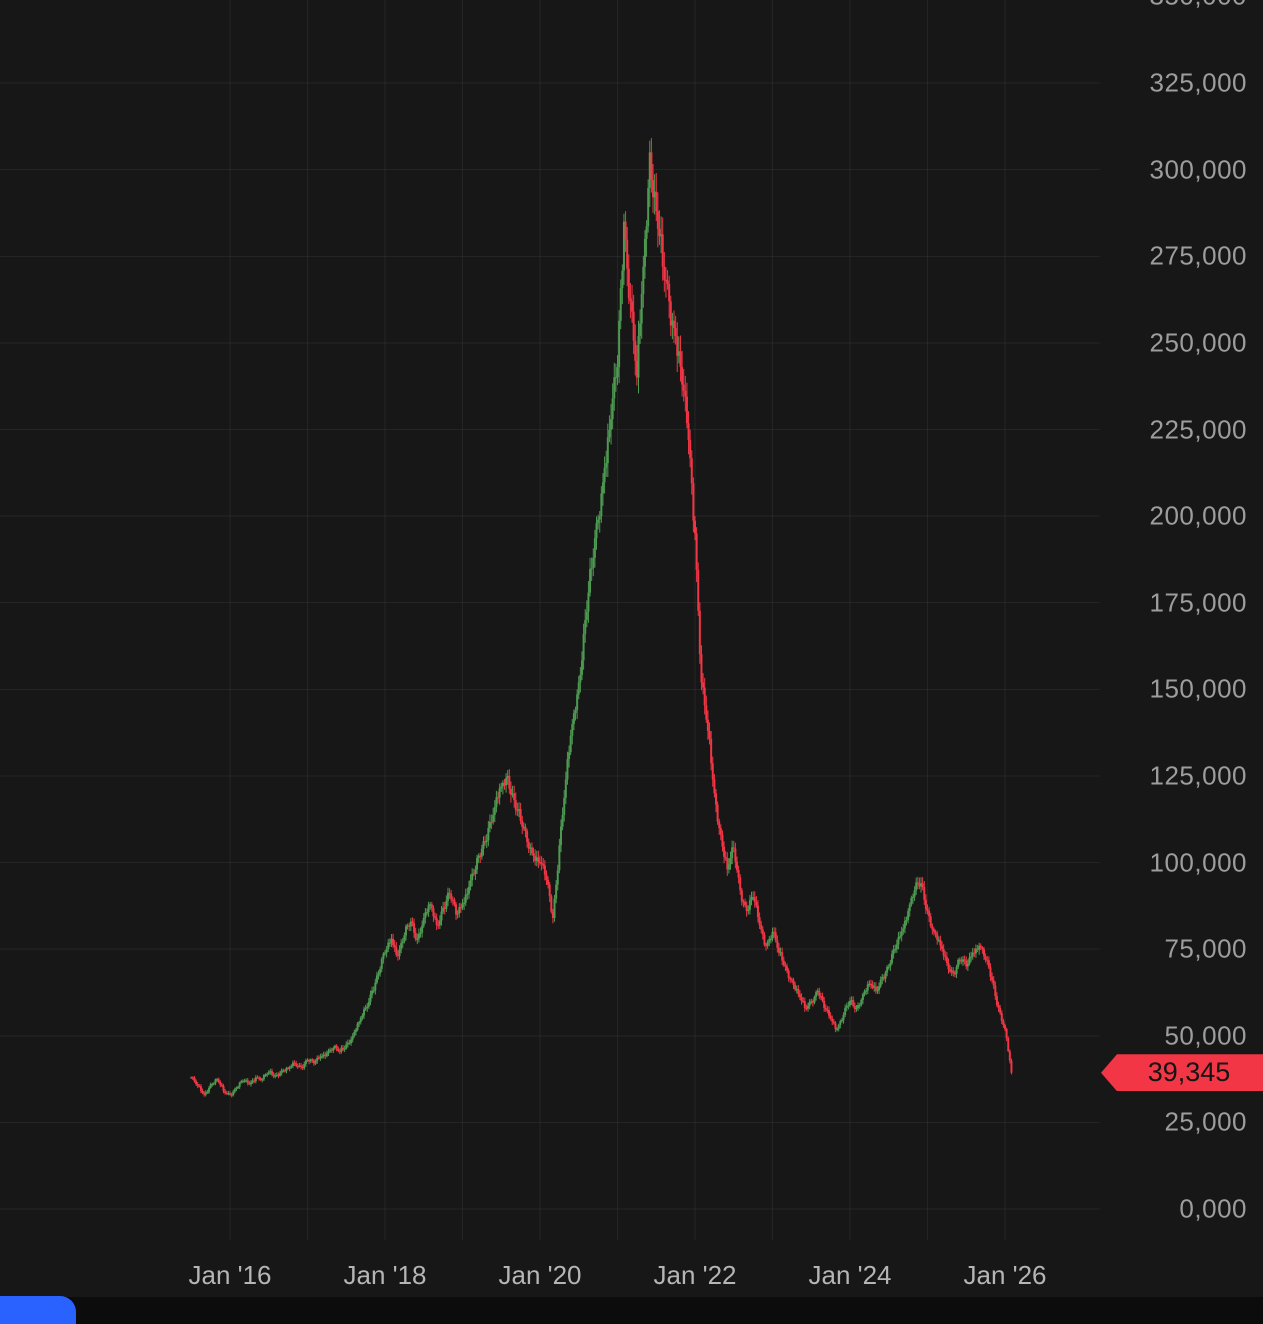 The width and height of the screenshot is (1263, 1324). I want to click on last-price-value: 39,345, so click(1189, 1072).